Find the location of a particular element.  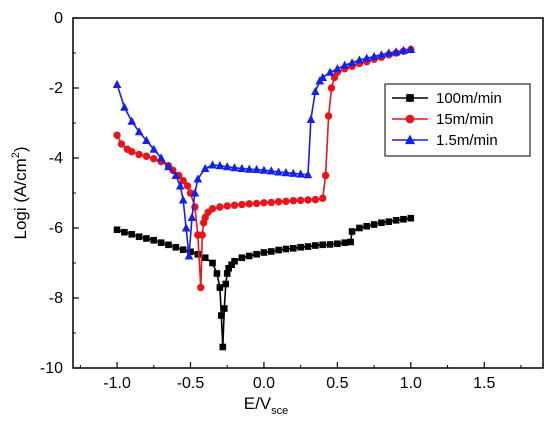

y-axis-title-main: Logi (A/cm is located at coordinates (20, 198).